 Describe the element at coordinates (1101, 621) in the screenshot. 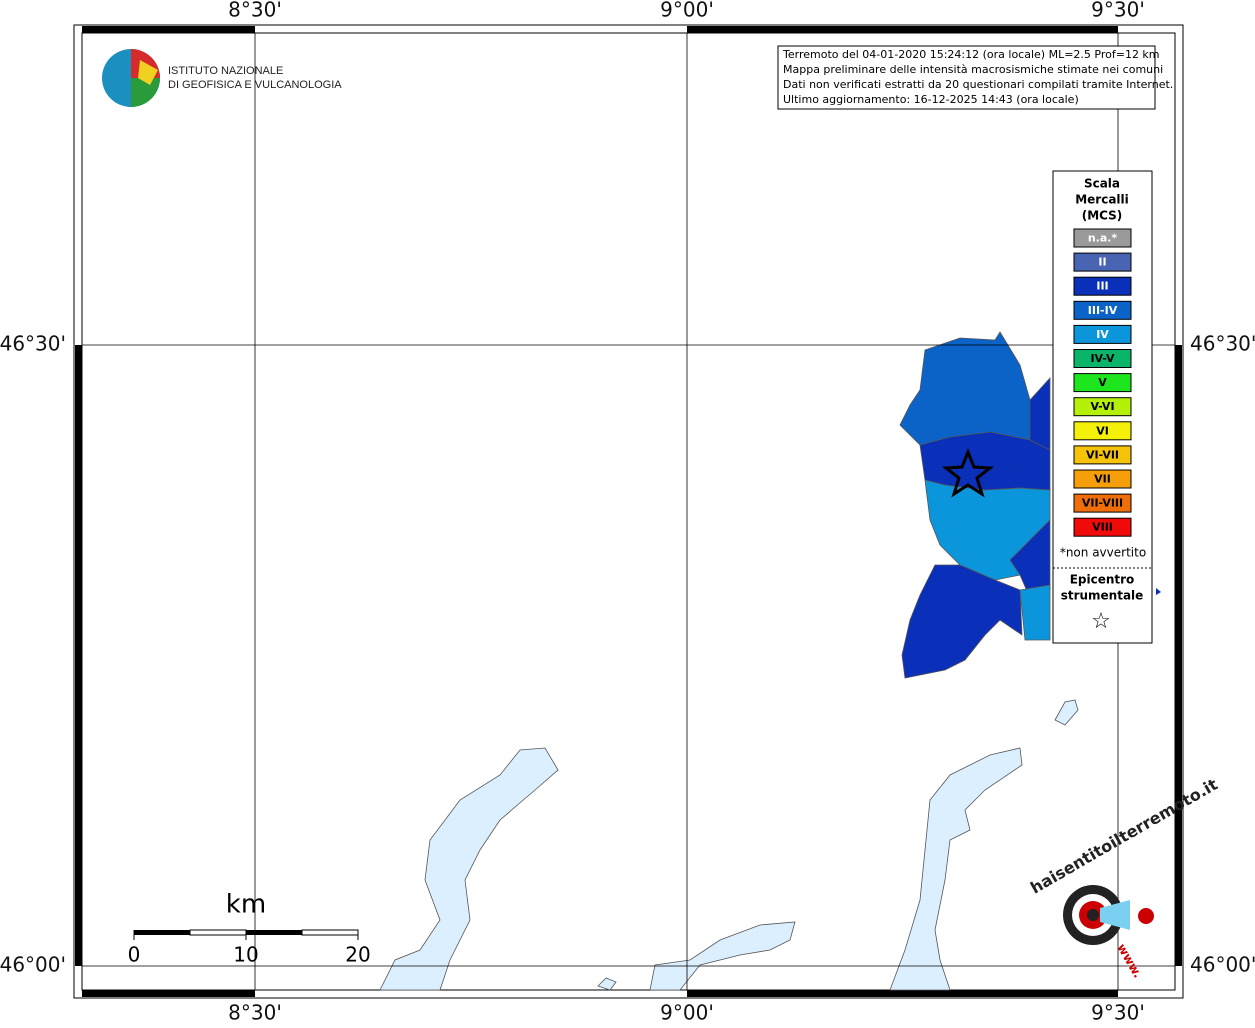

I see `legend-star: ☆` at that location.